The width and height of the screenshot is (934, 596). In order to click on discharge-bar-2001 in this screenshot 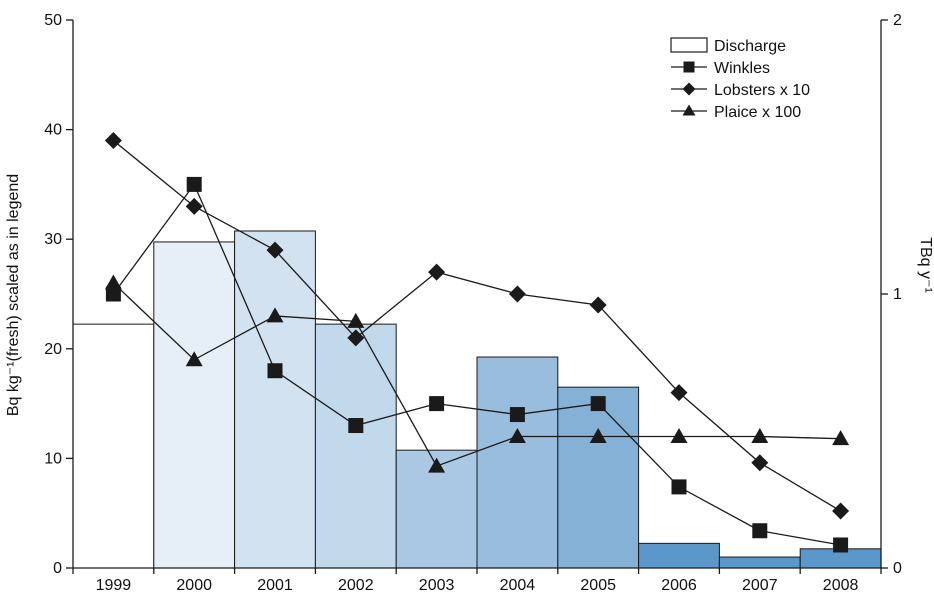, I will do `click(275, 399)`.